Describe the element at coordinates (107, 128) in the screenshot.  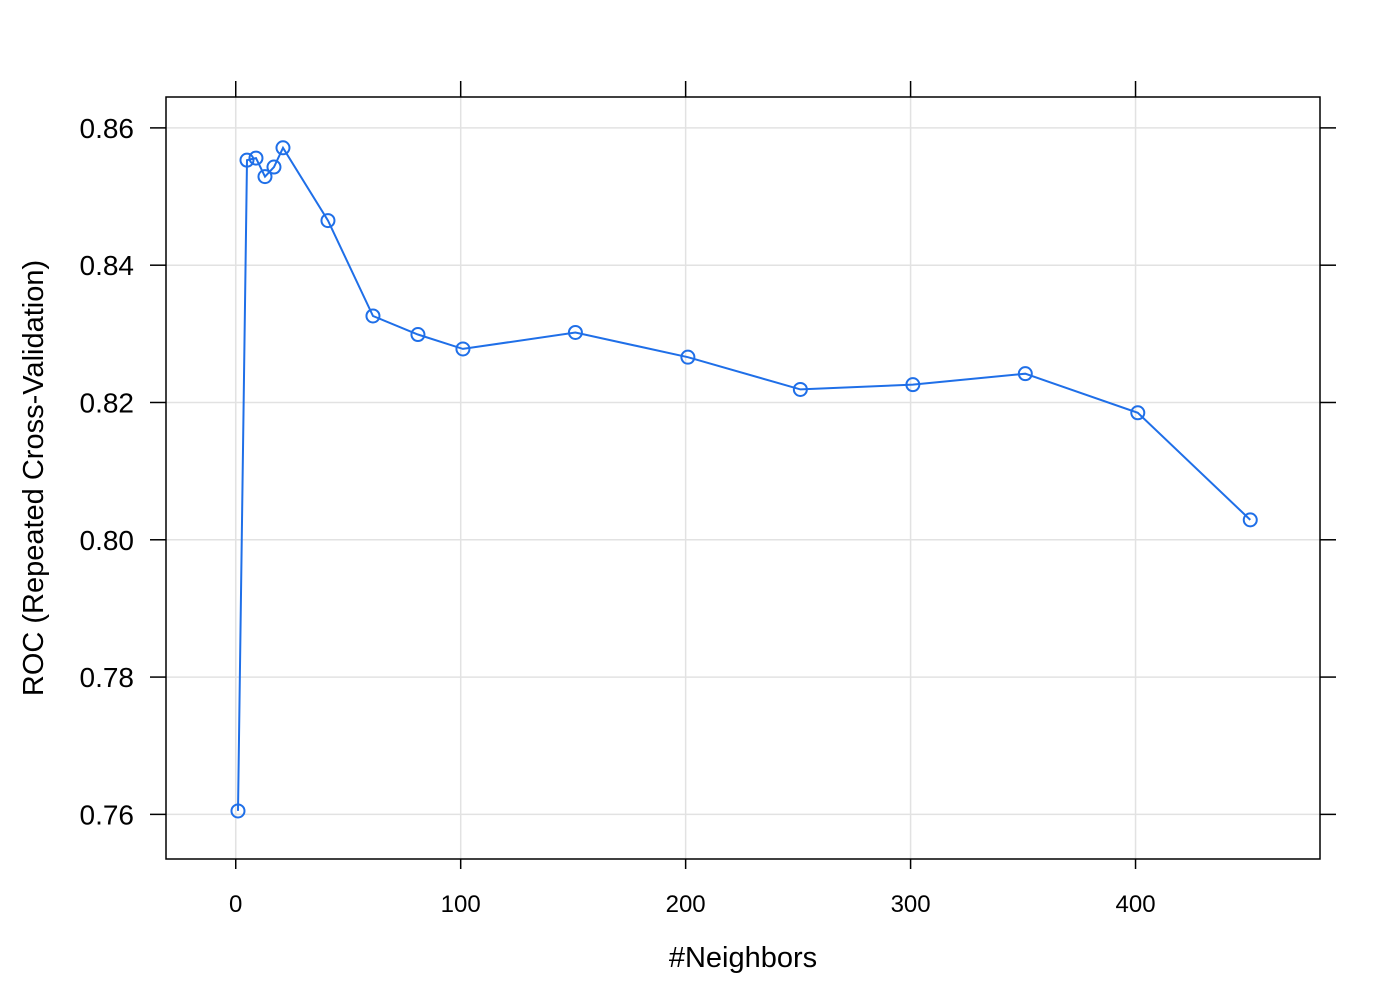
I see `y-tick-label: 0.86` at that location.